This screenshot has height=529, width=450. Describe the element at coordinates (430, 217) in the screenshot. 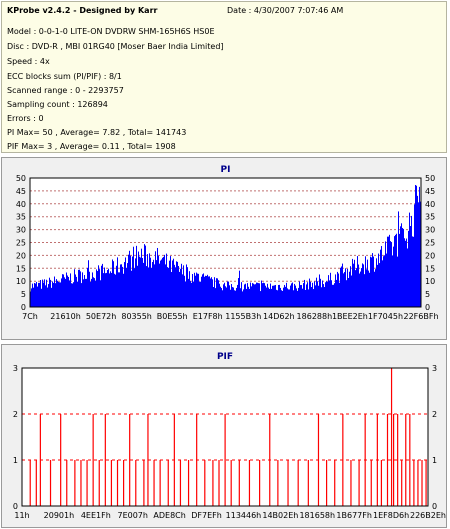

I see `y-tick-label-right: 35` at that location.